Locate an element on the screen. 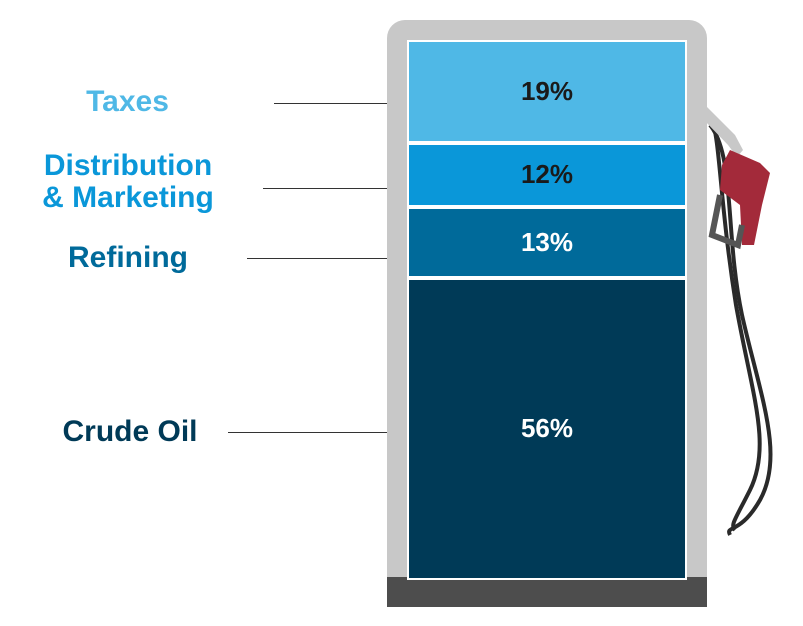 Image resolution: width=803 pixels, height=626 pixels. bar-value-label: 56% is located at coordinates (547, 428).